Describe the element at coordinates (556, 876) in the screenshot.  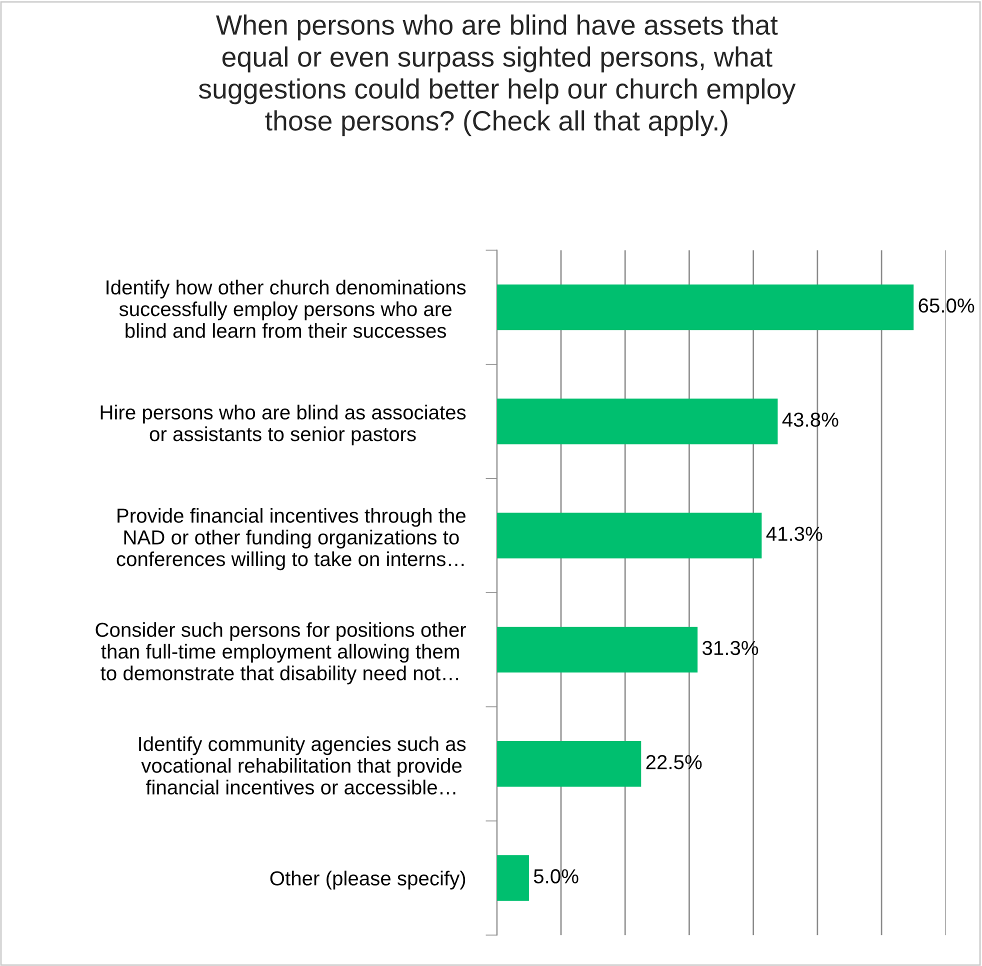
I see `data-label: 5.0%` at that location.